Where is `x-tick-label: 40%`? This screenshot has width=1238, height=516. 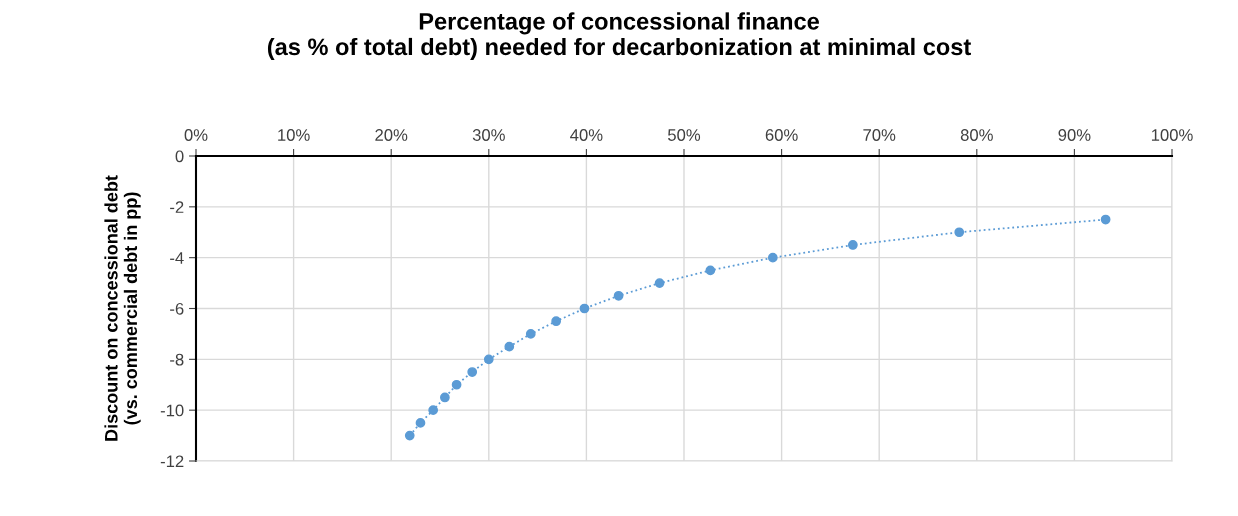 x-tick-label: 40% is located at coordinates (586, 135).